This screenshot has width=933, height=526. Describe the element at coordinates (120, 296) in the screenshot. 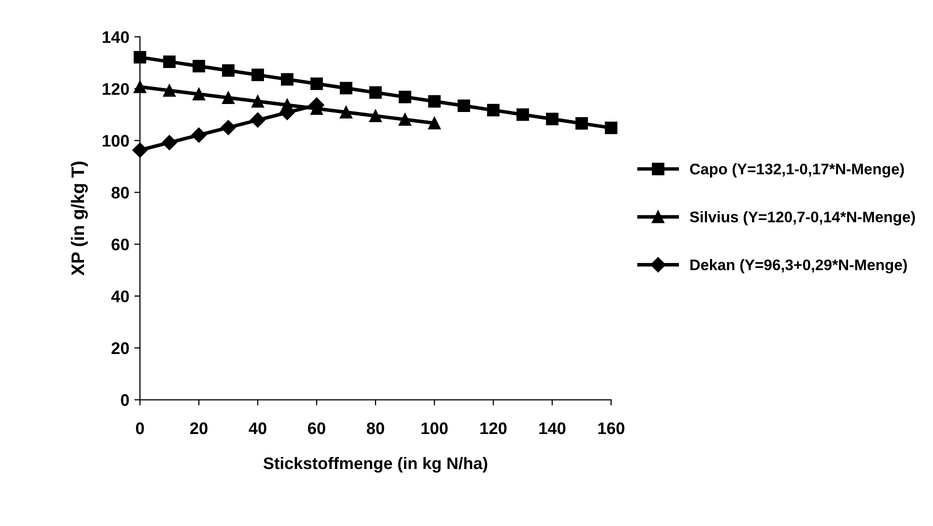

I see `y-tick-label: 40` at that location.